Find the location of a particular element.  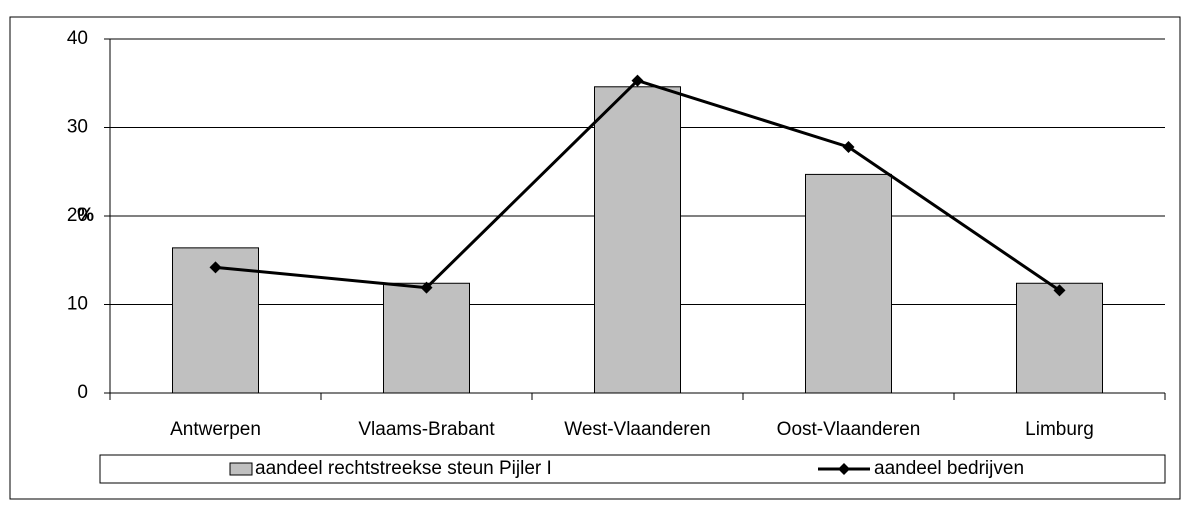

x-tick-label: Vlaams-Brabant is located at coordinates (426, 429).